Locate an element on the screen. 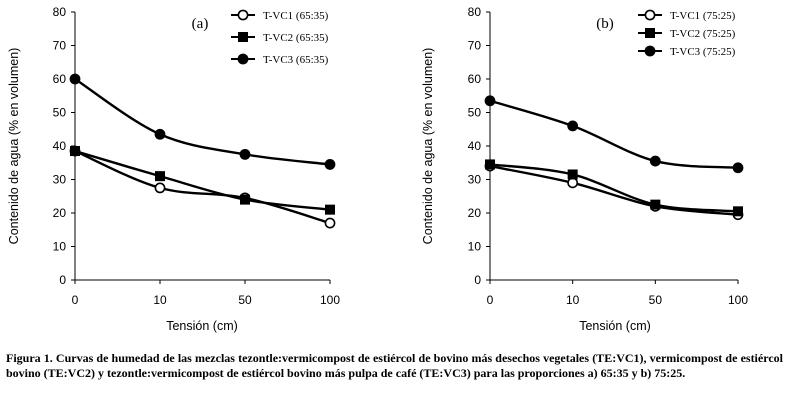  legend-label: T-VC1 (75:25) is located at coordinates (703, 16).